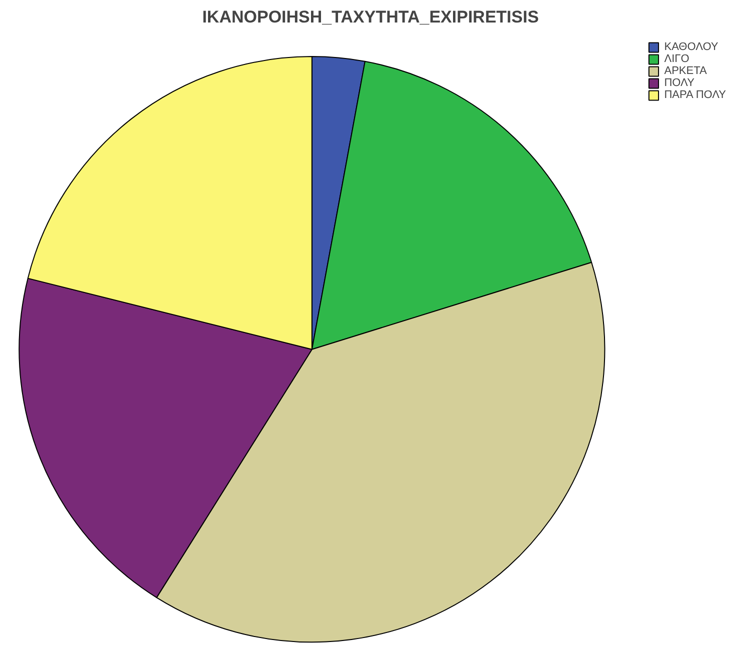  Describe the element at coordinates (695, 95) in the screenshot. I see `legend-label: ΠΑΡΑ ΠΟΛΥ` at that location.